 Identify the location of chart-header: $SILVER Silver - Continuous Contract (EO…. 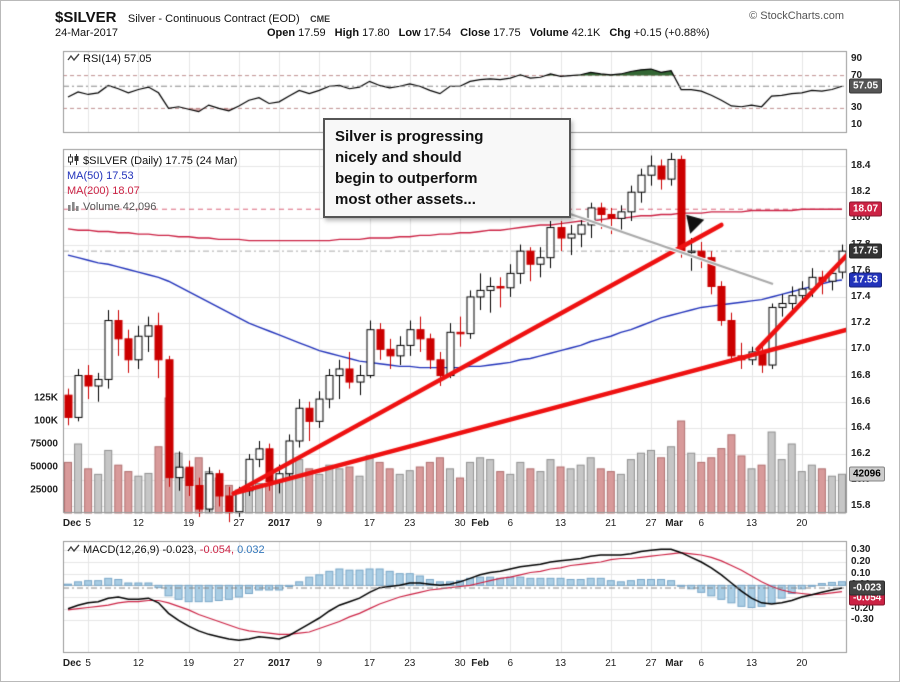
(192, 18).